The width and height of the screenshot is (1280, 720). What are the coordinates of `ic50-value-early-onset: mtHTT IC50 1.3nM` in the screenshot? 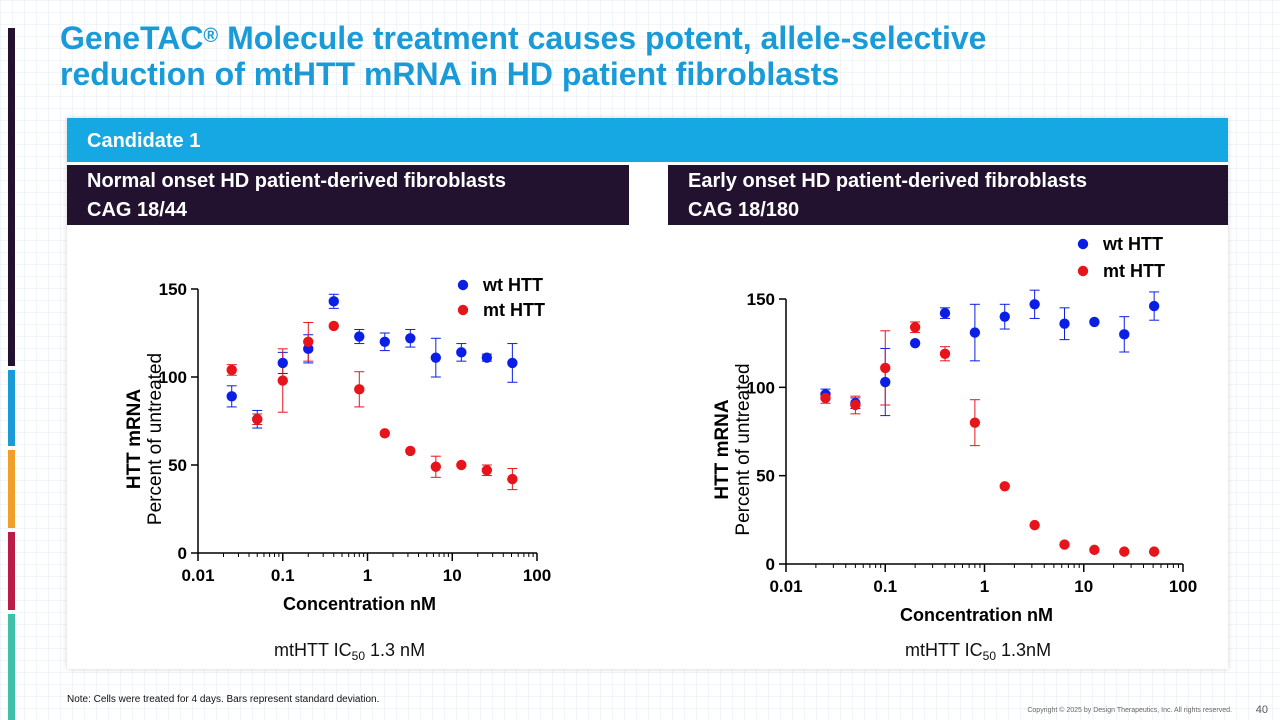 It's located at (978, 651).